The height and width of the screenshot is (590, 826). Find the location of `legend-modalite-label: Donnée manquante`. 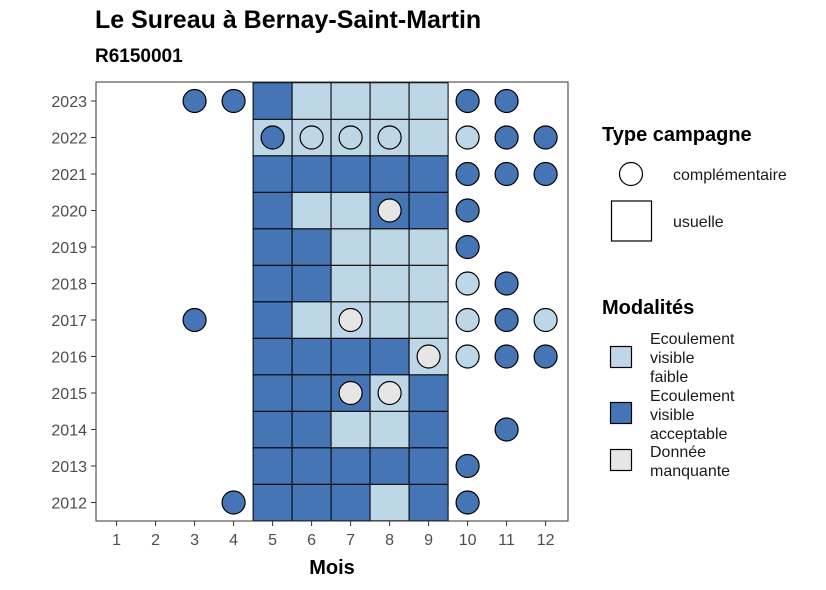

legend-modalite-label: Donnée manquante is located at coordinates (690, 462).